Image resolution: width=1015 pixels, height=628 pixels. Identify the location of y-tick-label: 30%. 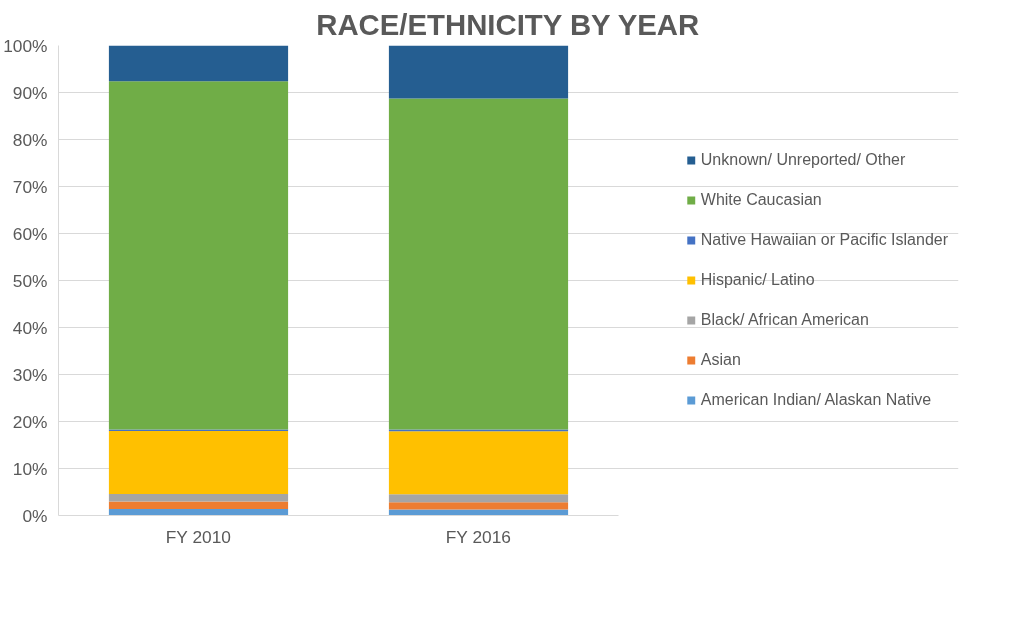
(30, 374).